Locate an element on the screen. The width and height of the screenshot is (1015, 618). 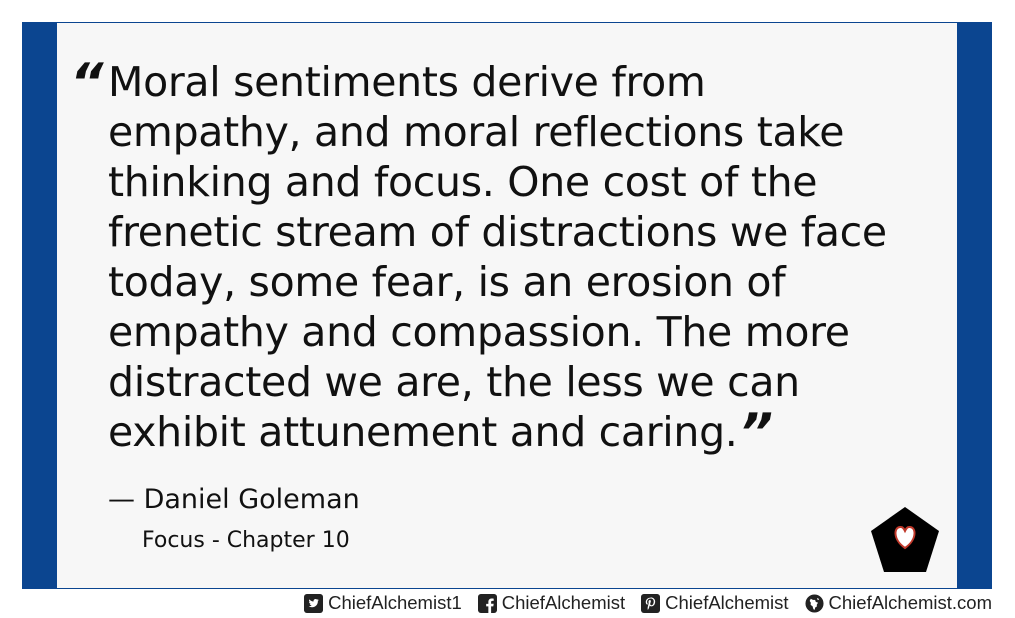
facebook-handle: ChiefAlchemist is located at coordinates (563, 602).